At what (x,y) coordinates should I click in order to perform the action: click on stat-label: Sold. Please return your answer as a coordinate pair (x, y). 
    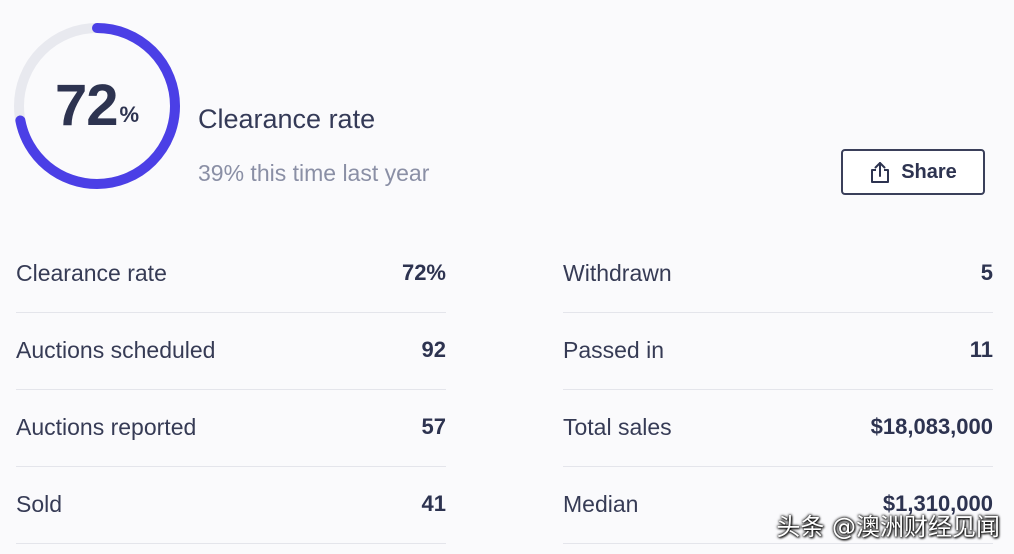
    Looking at the image, I should click on (39, 503).